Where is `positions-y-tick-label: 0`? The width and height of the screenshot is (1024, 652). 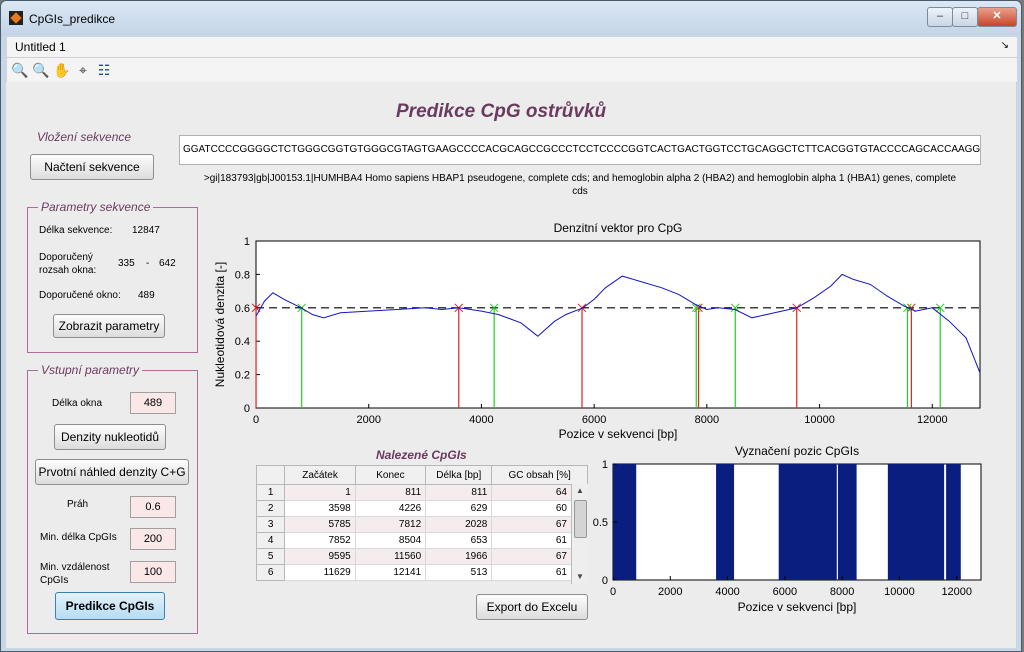
positions-y-tick-label: 0 is located at coordinates (605, 581).